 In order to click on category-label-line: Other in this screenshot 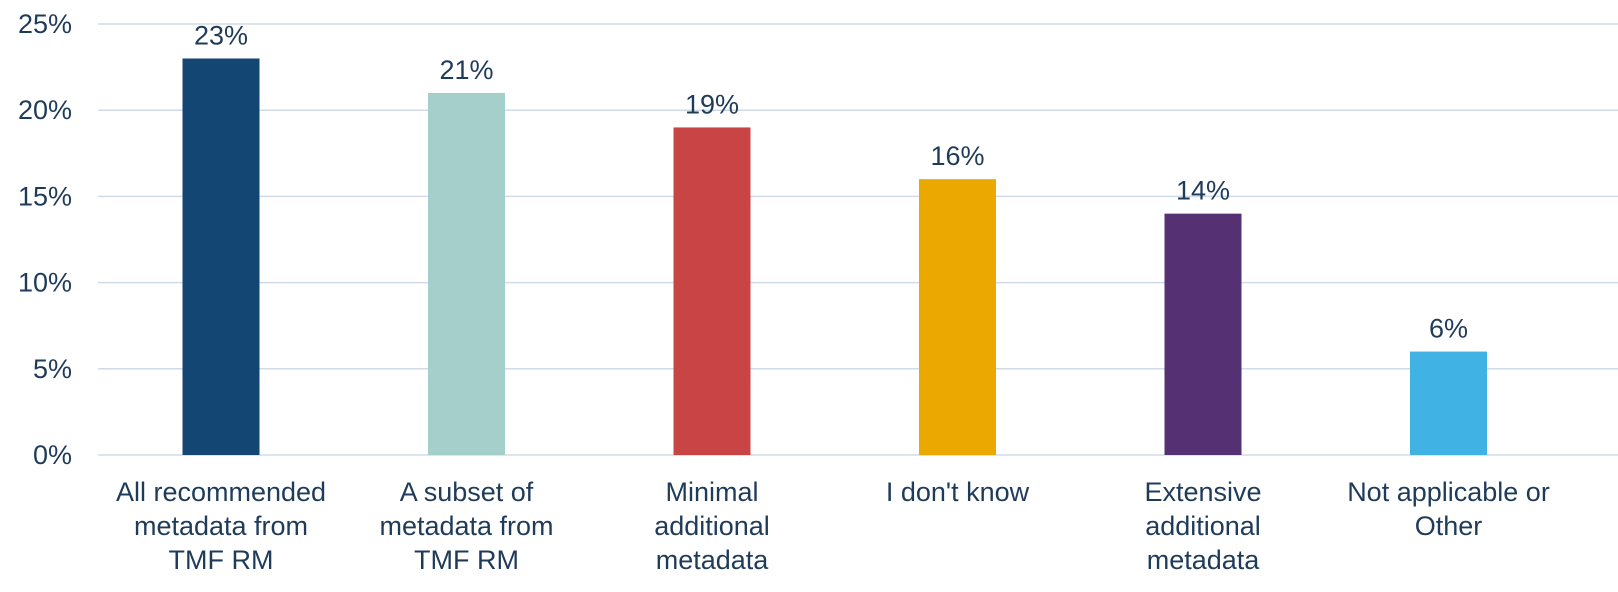, I will do `click(1449, 526)`.